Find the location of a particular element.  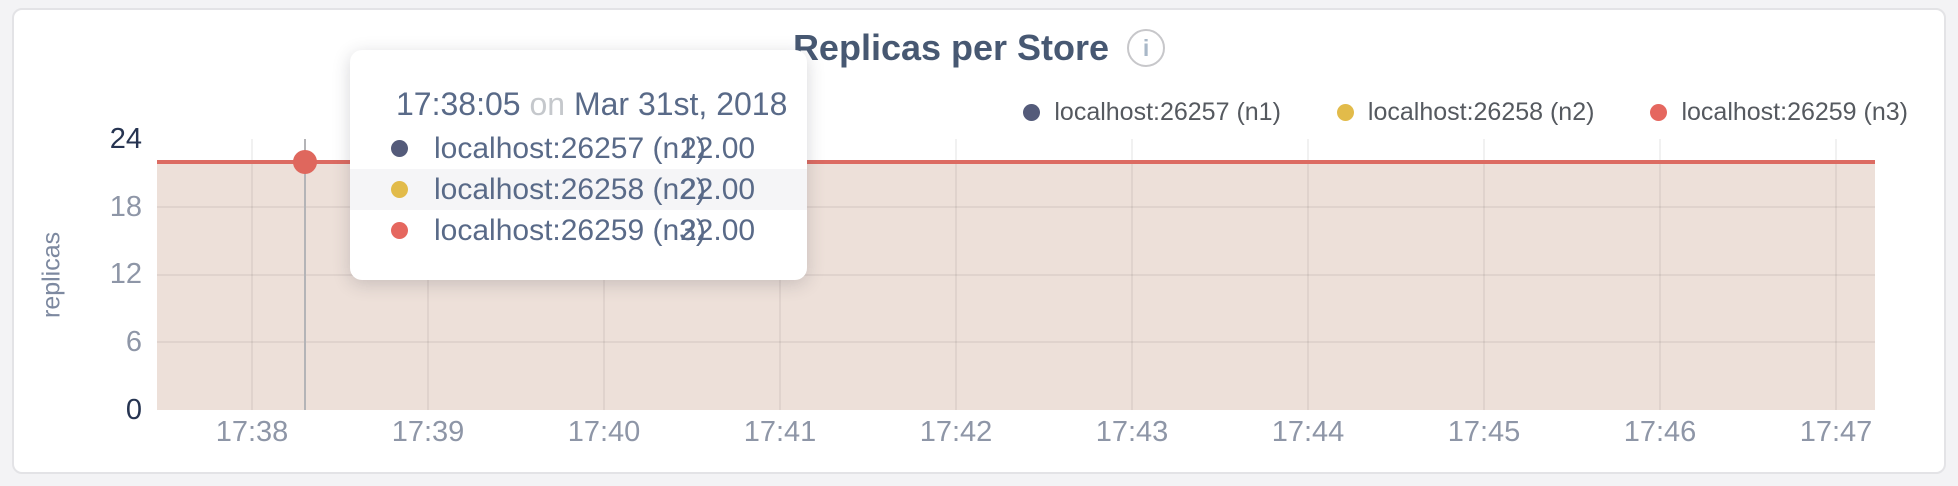

y-axis-tick: 6 is located at coordinates (133, 342).